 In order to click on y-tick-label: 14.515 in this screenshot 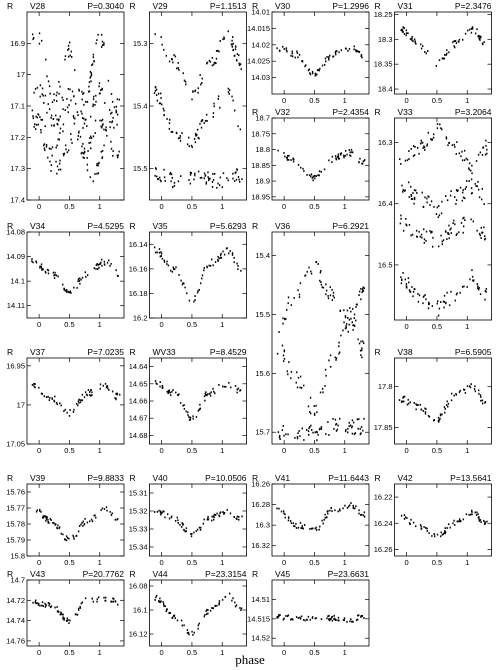, I will do `click(258, 618)`.